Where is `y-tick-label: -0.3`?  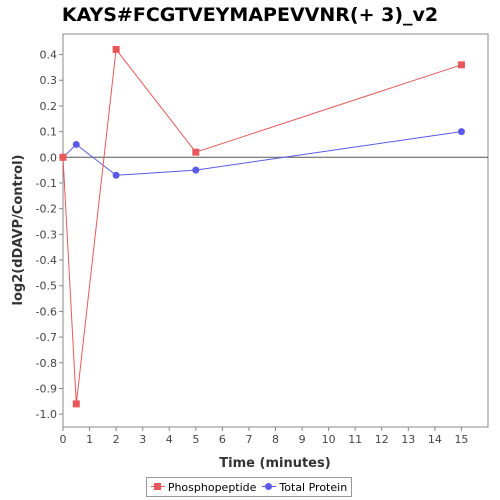 y-tick-label: -0.3 is located at coordinates (46, 234).